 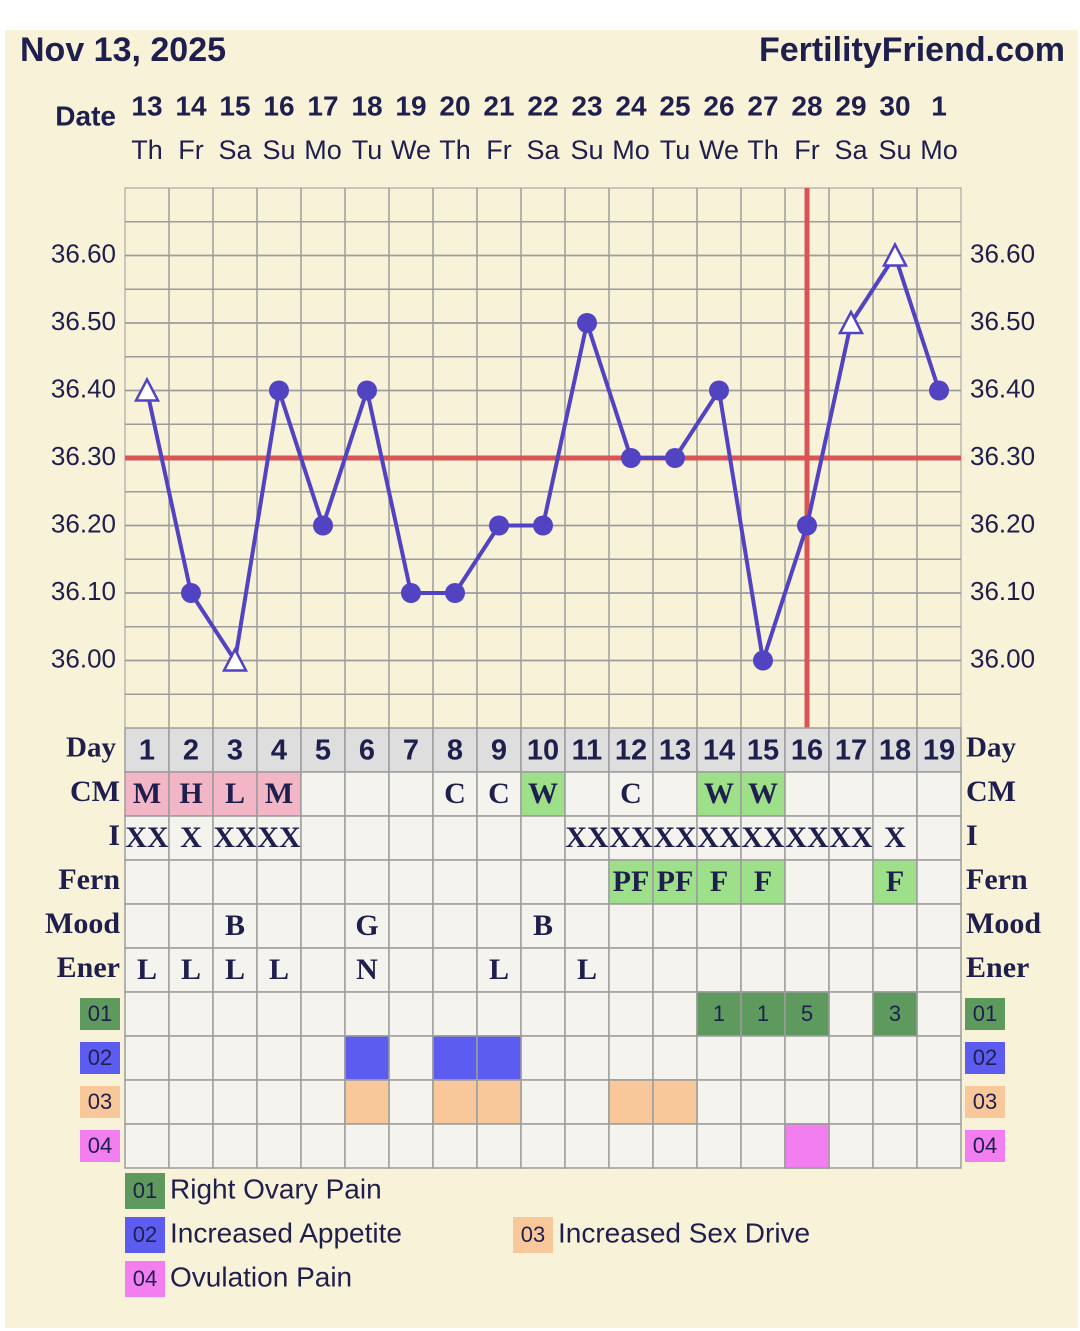 What do you see at coordinates (83, 456) in the screenshot?
I see `y-tick-label: 36.30` at bounding box center [83, 456].